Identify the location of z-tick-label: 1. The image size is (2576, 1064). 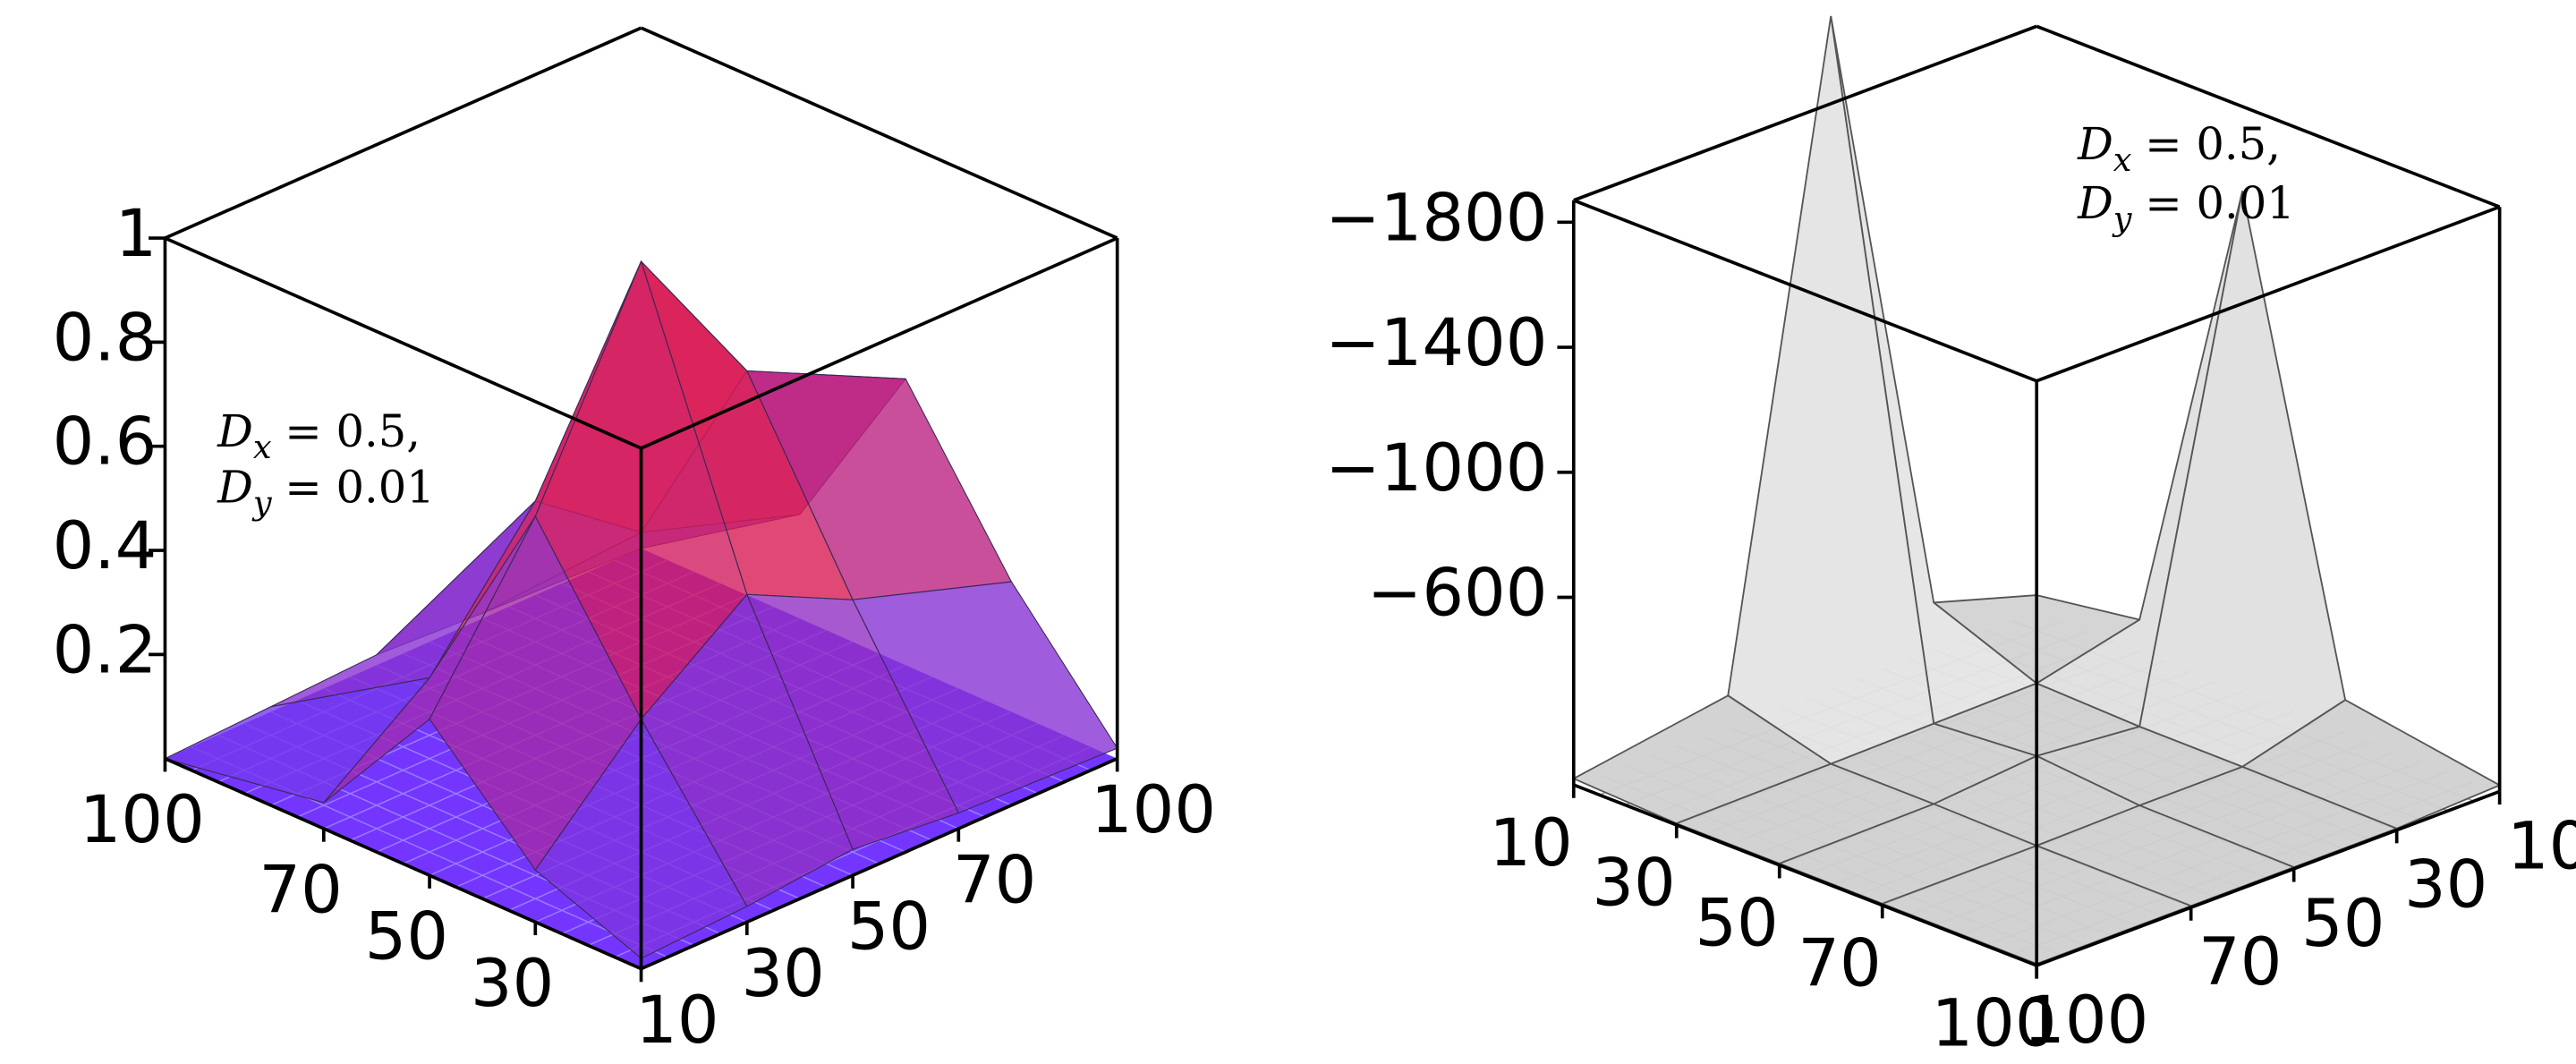
(136, 234).